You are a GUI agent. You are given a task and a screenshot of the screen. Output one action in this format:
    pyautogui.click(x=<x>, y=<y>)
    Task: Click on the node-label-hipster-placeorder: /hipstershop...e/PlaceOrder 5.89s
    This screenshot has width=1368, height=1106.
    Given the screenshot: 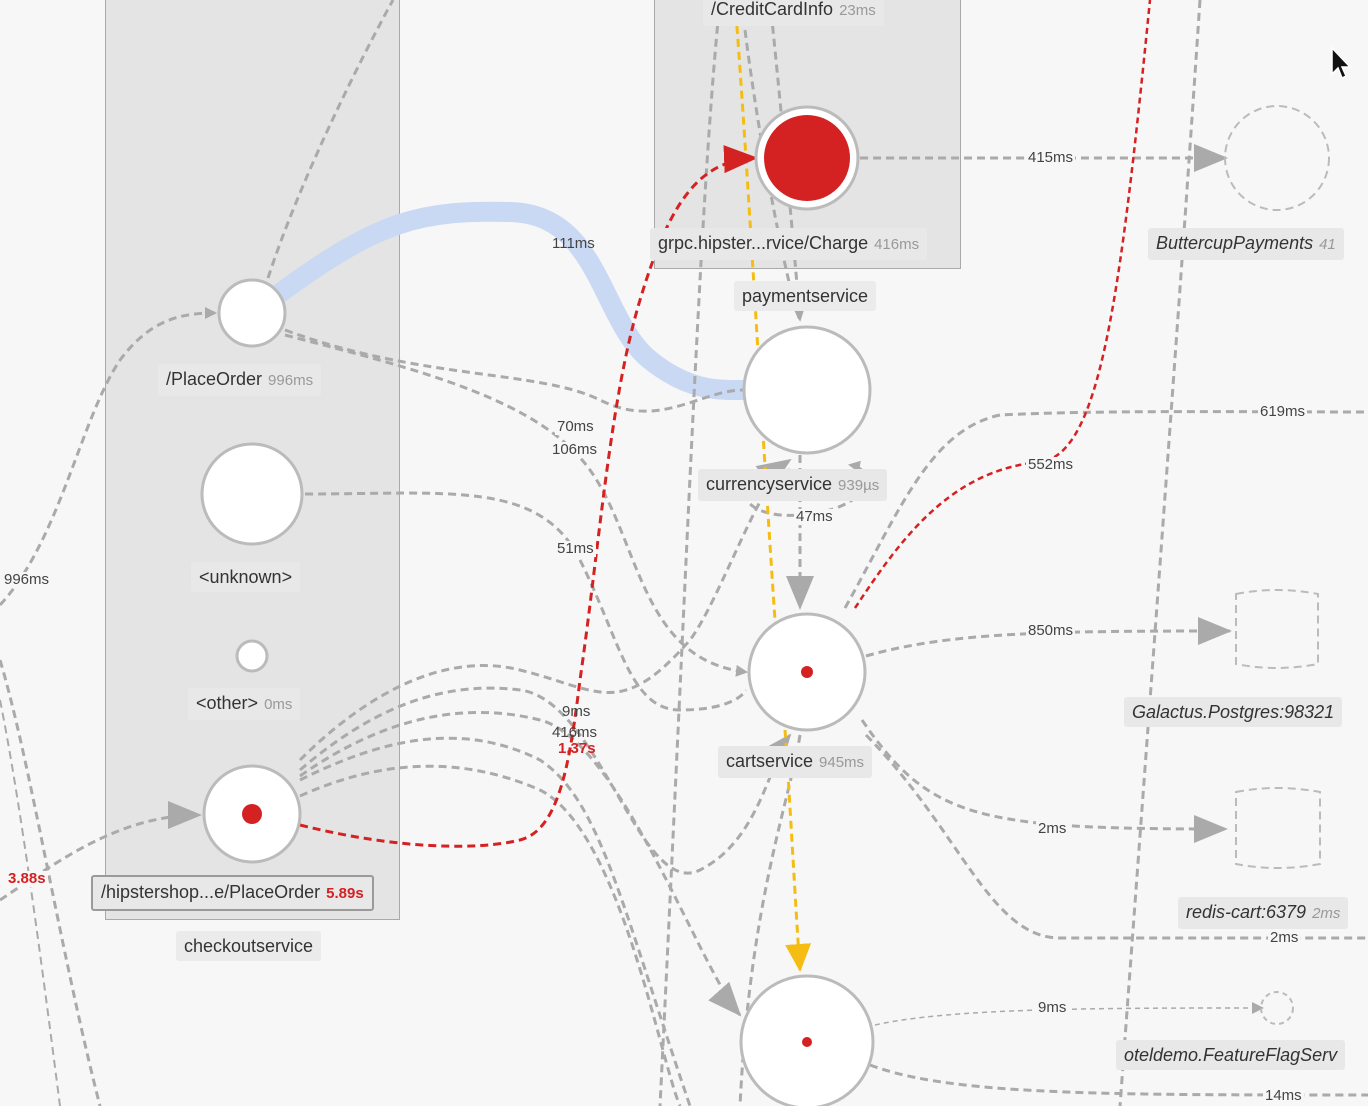 What is the action you would take?
    pyautogui.click(x=232, y=893)
    